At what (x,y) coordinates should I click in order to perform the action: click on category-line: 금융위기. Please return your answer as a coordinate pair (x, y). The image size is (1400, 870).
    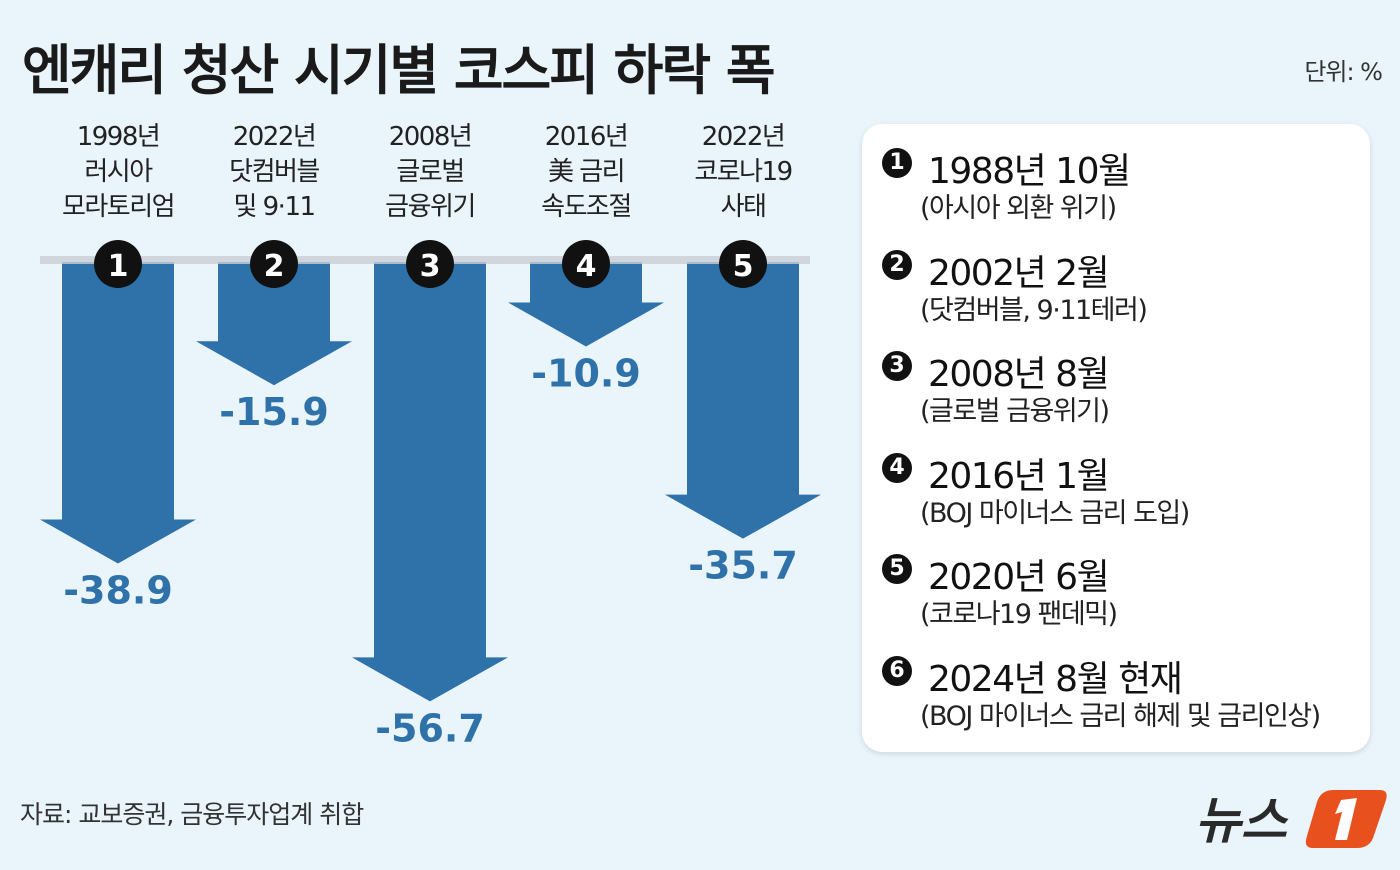
    Looking at the image, I should click on (430, 207).